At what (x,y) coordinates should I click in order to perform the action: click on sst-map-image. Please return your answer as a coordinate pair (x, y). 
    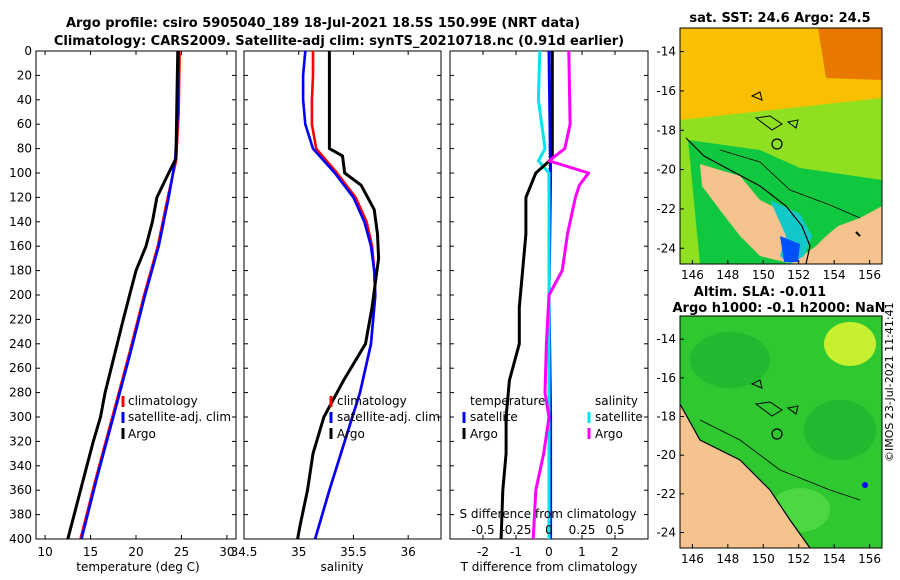
    Looking at the image, I should click on (781, 146).